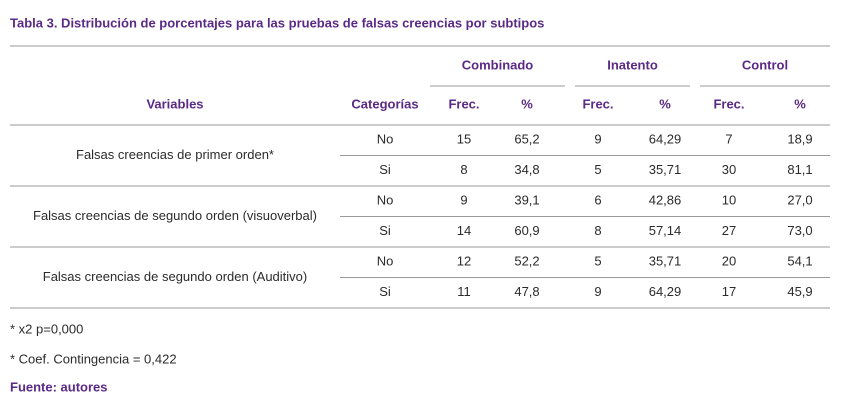  Describe the element at coordinates (174, 103) in the screenshot. I see `column-header: Variables` at that location.